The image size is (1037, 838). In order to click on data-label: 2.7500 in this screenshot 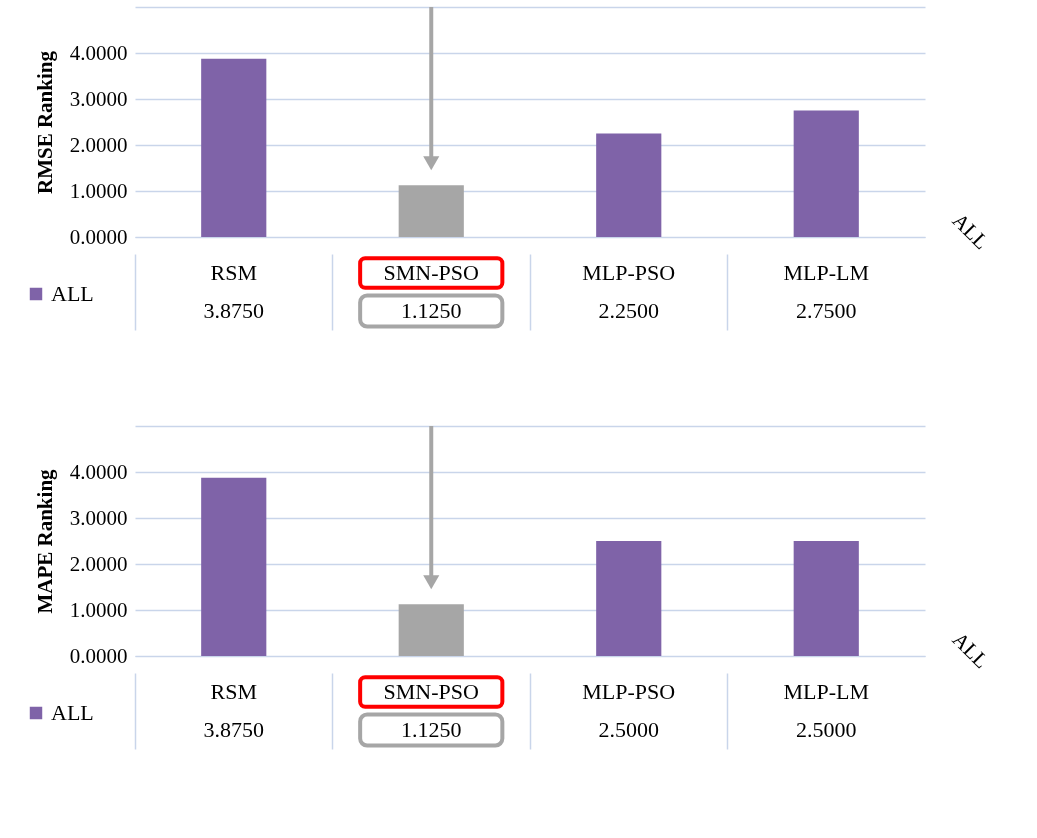, I will do `click(826, 310)`.